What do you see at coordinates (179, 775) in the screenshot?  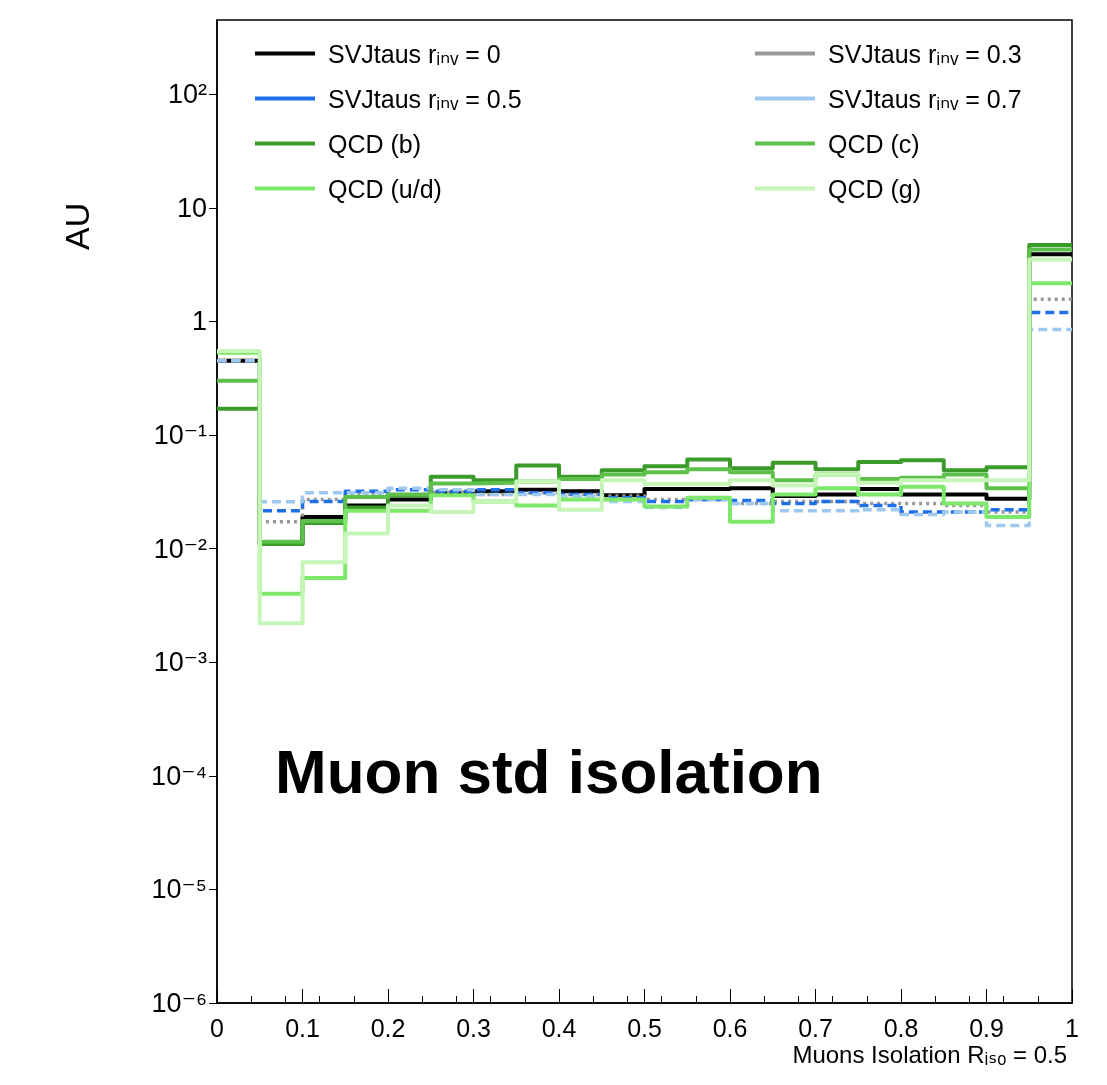 I see `y-tick-label: 10⁻⁴` at bounding box center [179, 775].